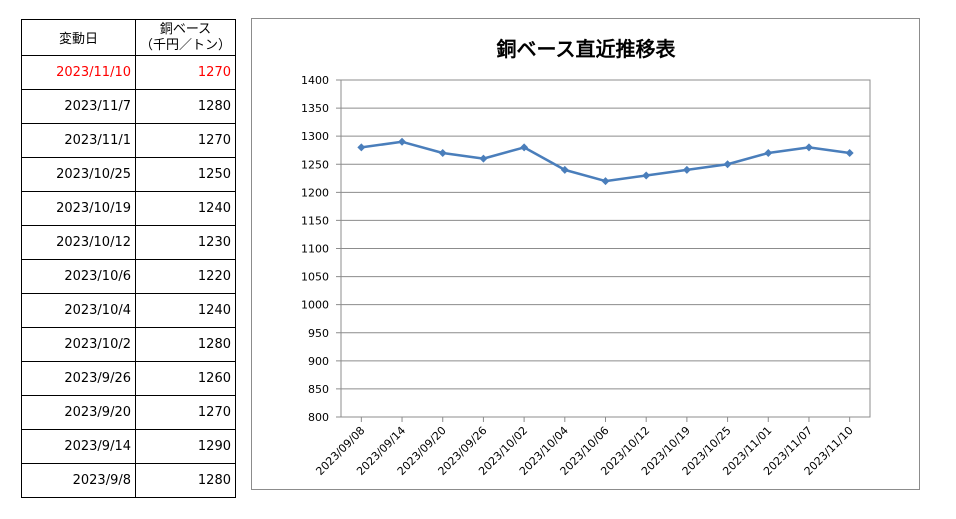  Describe the element at coordinates (78, 37) in the screenshot. I see `header-date: 変動日` at that location.